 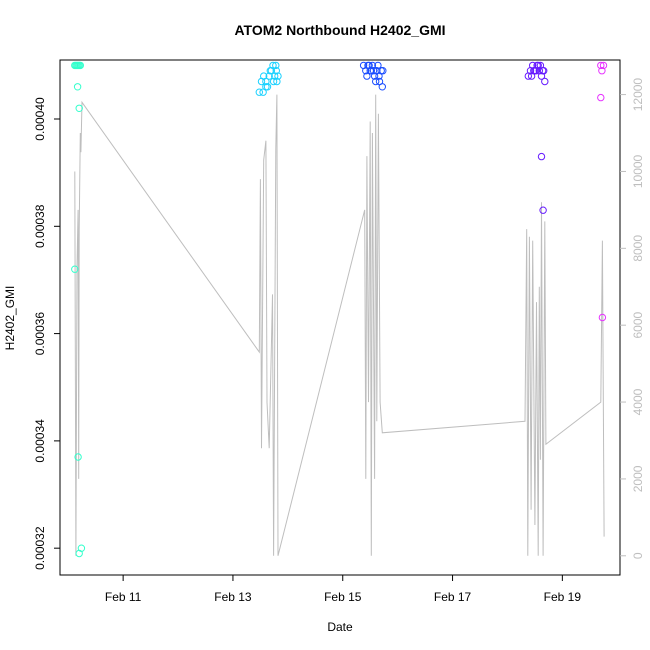 What do you see at coordinates (343, 597) in the screenshot?
I see `x-tick-label: Feb 15` at bounding box center [343, 597].